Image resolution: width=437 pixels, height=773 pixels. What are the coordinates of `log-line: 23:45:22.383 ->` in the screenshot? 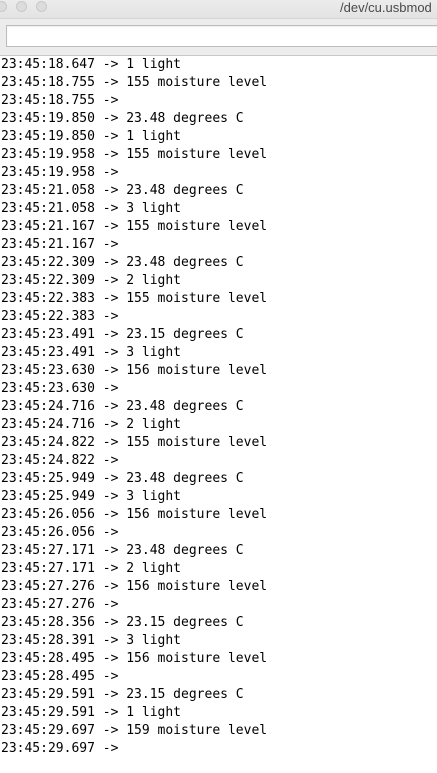 It's located at (64, 316).